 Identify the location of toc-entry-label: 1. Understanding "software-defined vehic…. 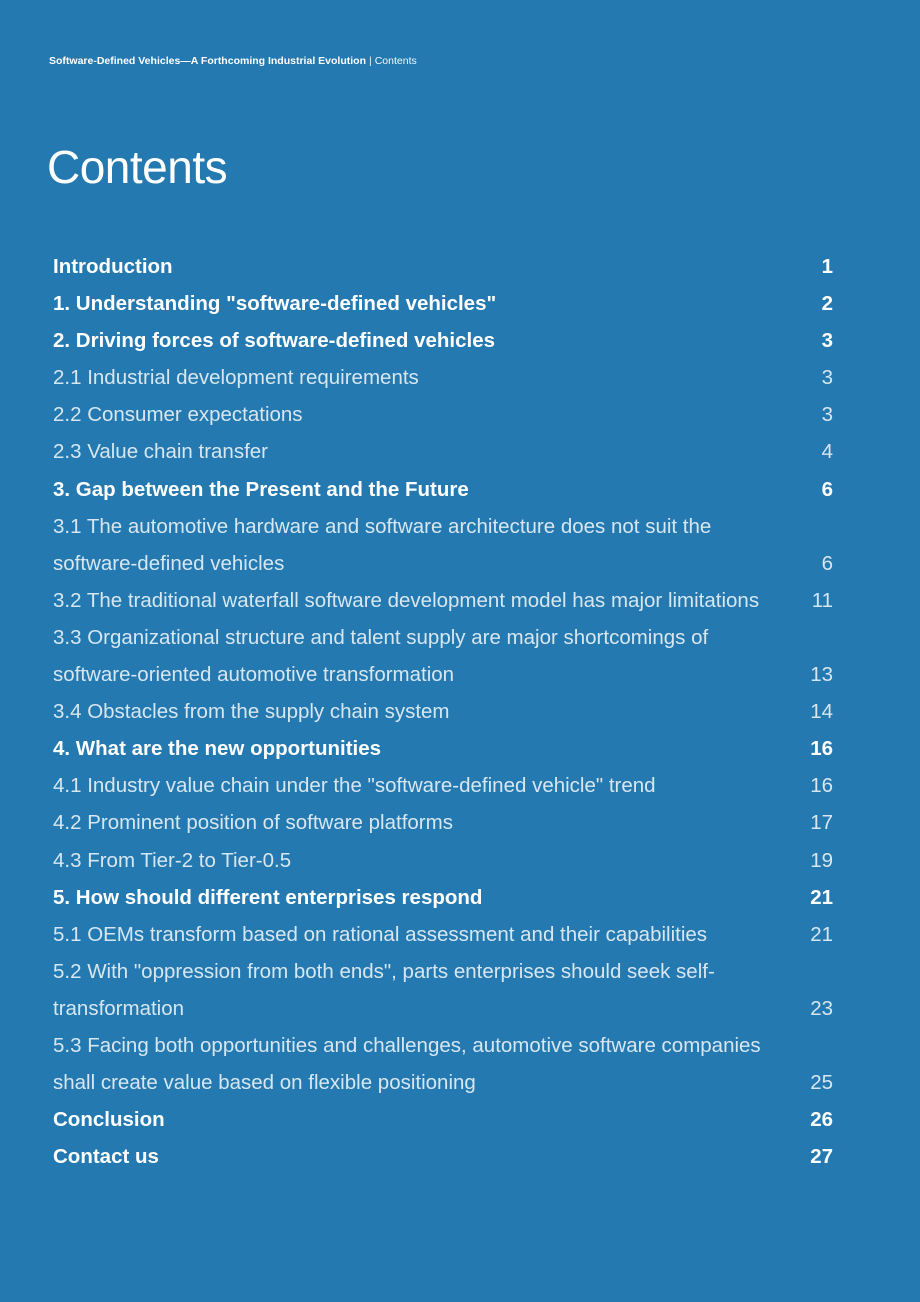
(275, 304).